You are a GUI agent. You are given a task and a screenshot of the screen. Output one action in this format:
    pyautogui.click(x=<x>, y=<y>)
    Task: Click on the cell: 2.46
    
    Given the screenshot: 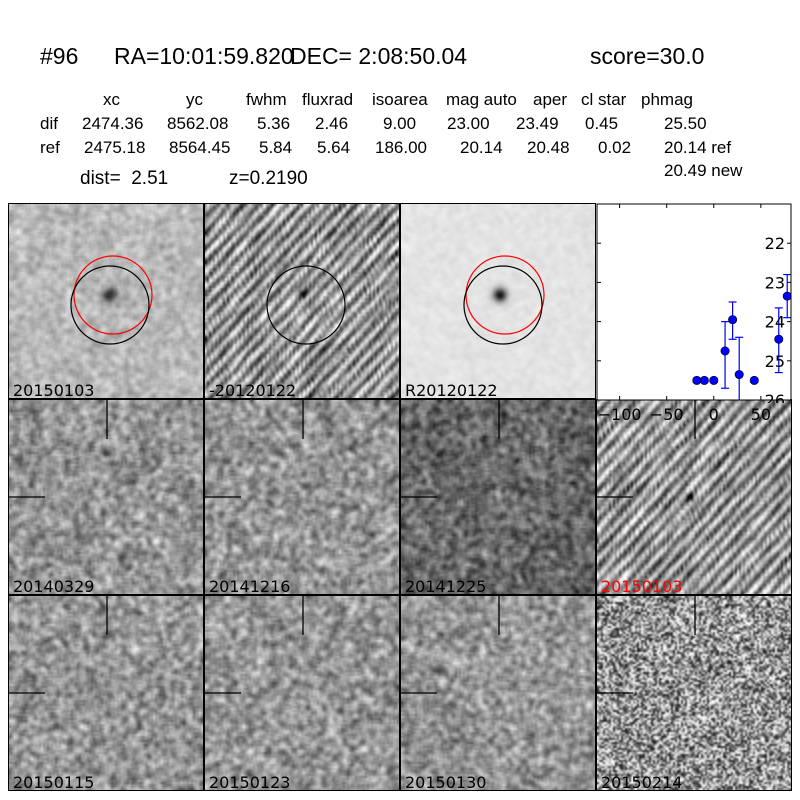 What is the action you would take?
    pyautogui.click(x=332, y=123)
    